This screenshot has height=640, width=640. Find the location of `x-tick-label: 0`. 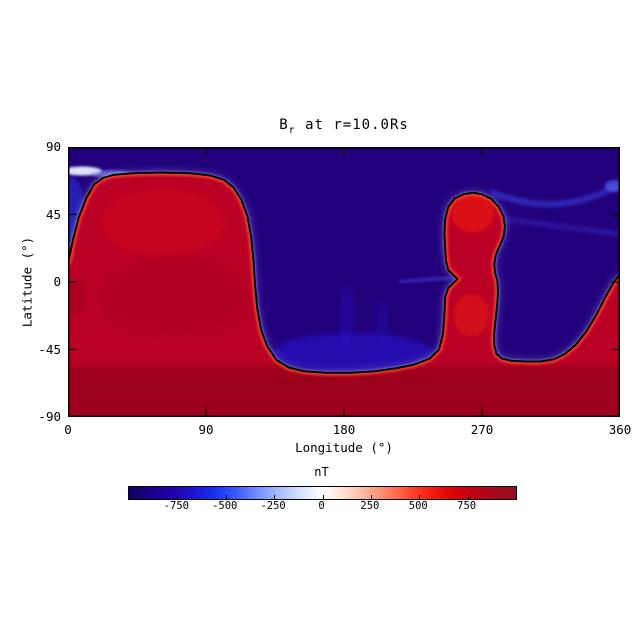

x-tick-label: 0 is located at coordinates (68, 429).